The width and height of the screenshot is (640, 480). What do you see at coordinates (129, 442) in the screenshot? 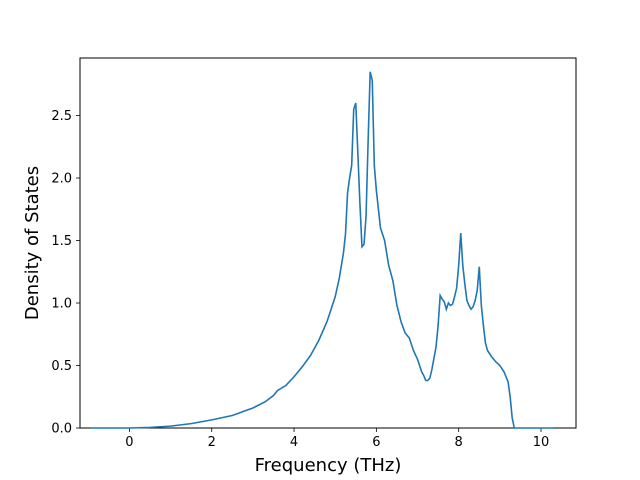
I see `x-tick-label: 0` at bounding box center [129, 442].